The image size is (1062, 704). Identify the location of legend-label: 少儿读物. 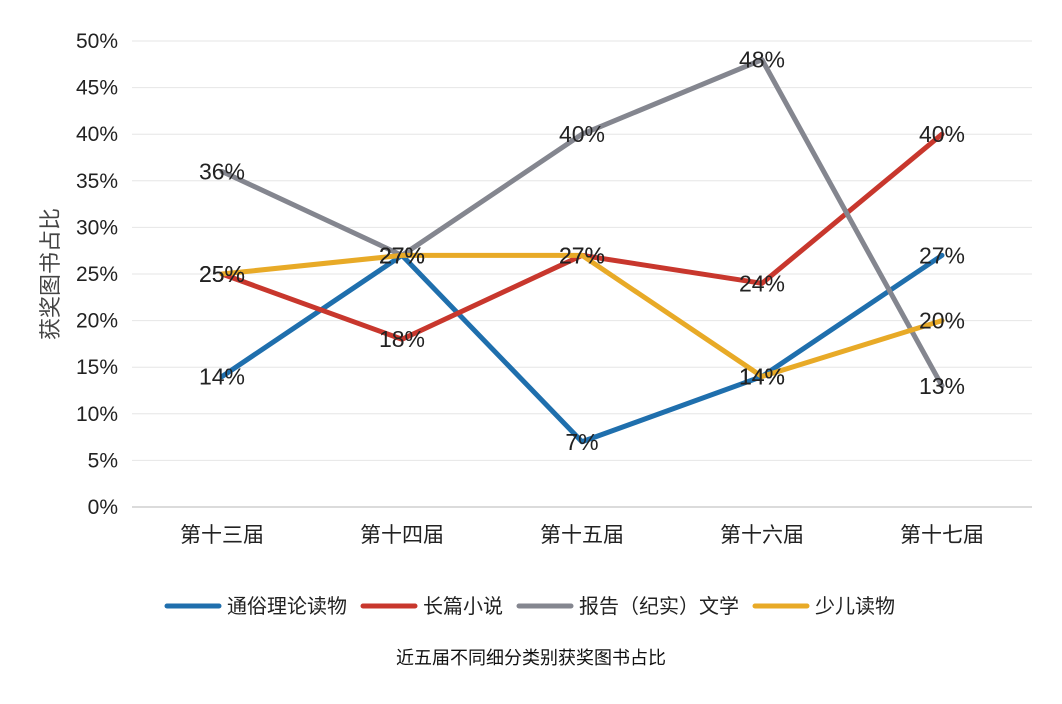
(855, 606).